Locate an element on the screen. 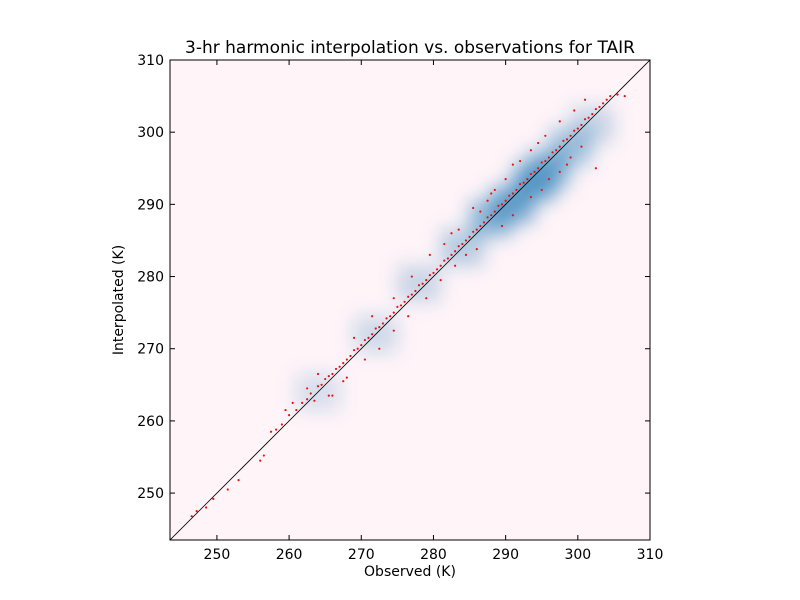 Image resolution: width=800 pixels, height=600 pixels. y-tick-label: 310 is located at coordinates (150, 61).